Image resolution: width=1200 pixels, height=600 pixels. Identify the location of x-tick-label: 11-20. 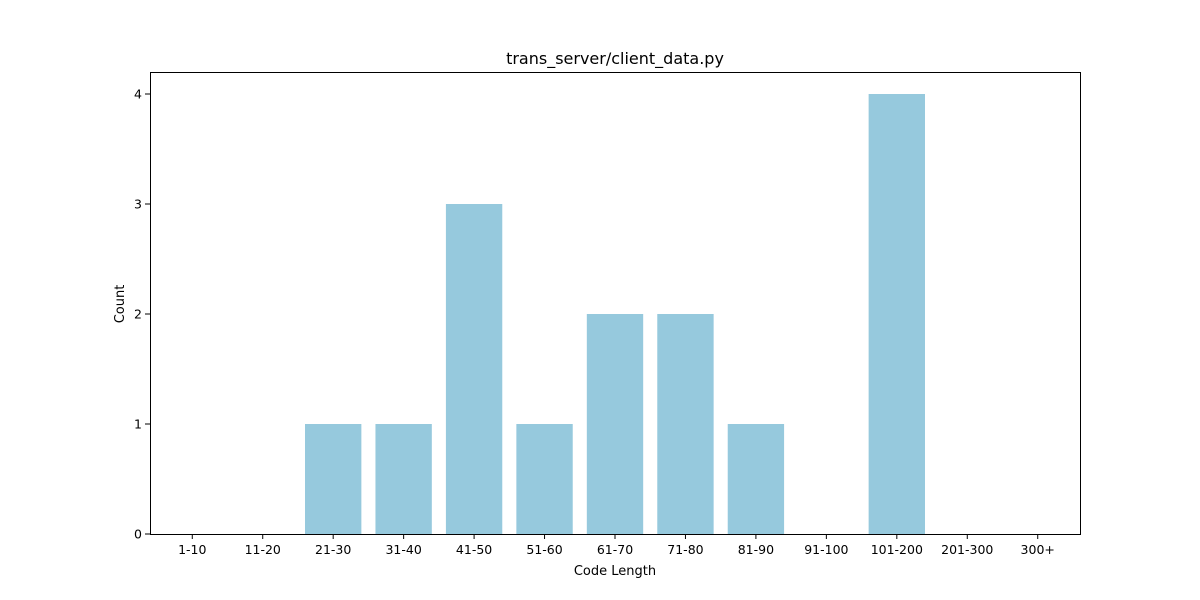
(263, 549).